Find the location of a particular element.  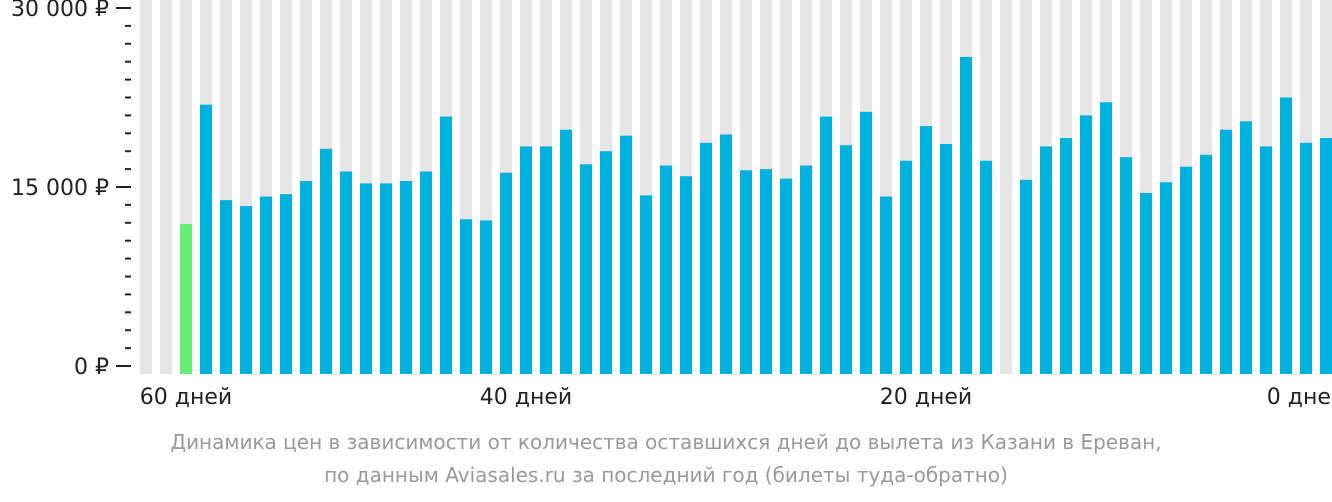

x-tick-label: 20 дней is located at coordinates (926, 397).